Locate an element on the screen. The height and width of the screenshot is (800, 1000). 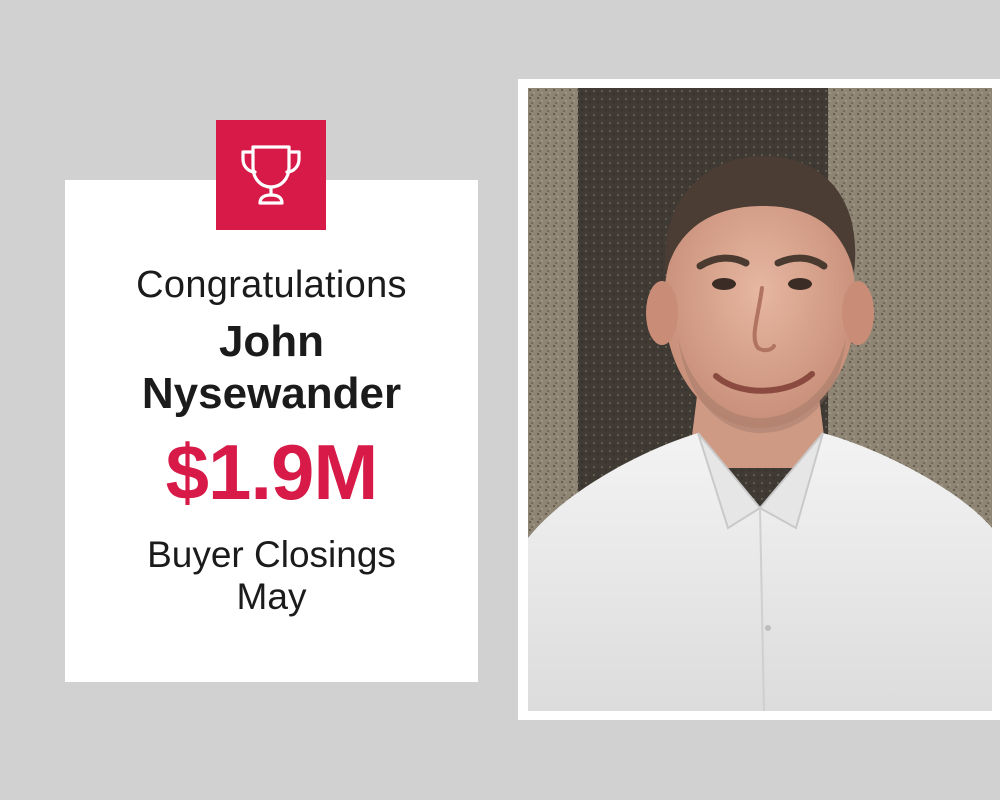
trophy-badge is located at coordinates (271, 175).